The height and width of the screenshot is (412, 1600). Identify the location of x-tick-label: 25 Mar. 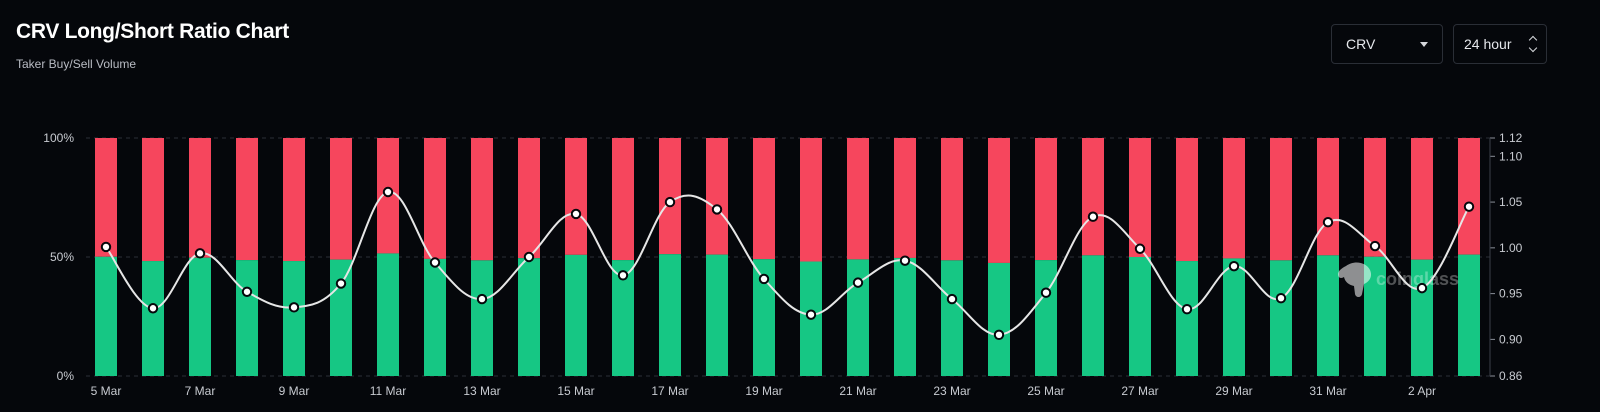
(1045, 391).